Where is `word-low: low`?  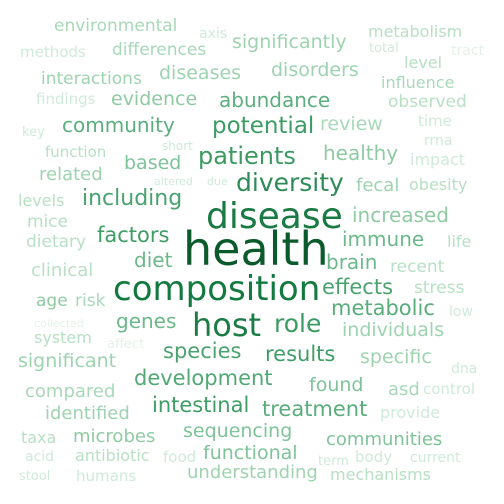 word-low: low is located at coordinates (461, 312).